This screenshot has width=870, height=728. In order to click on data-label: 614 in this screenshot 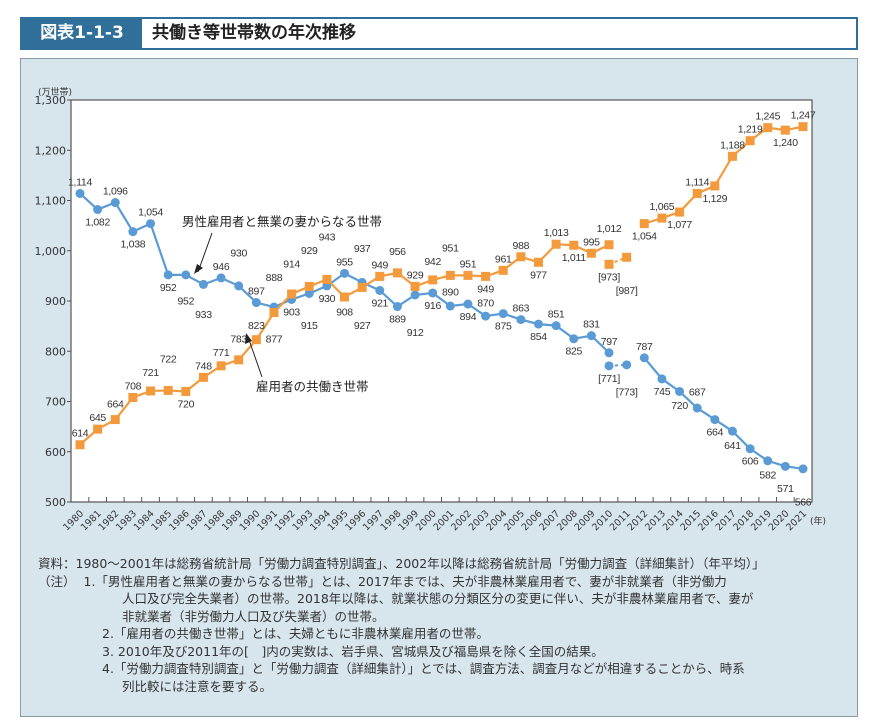, I will do `click(80, 434)`.